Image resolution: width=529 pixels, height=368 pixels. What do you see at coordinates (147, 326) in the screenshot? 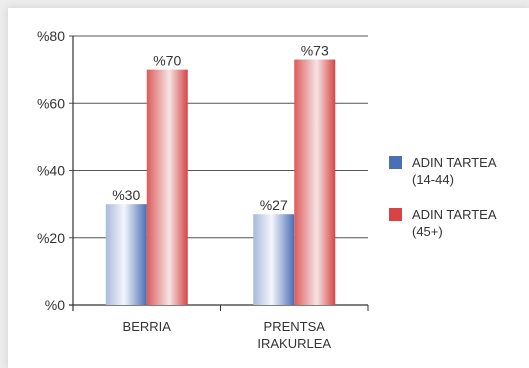
I see `category-label: BERRIA` at bounding box center [147, 326].